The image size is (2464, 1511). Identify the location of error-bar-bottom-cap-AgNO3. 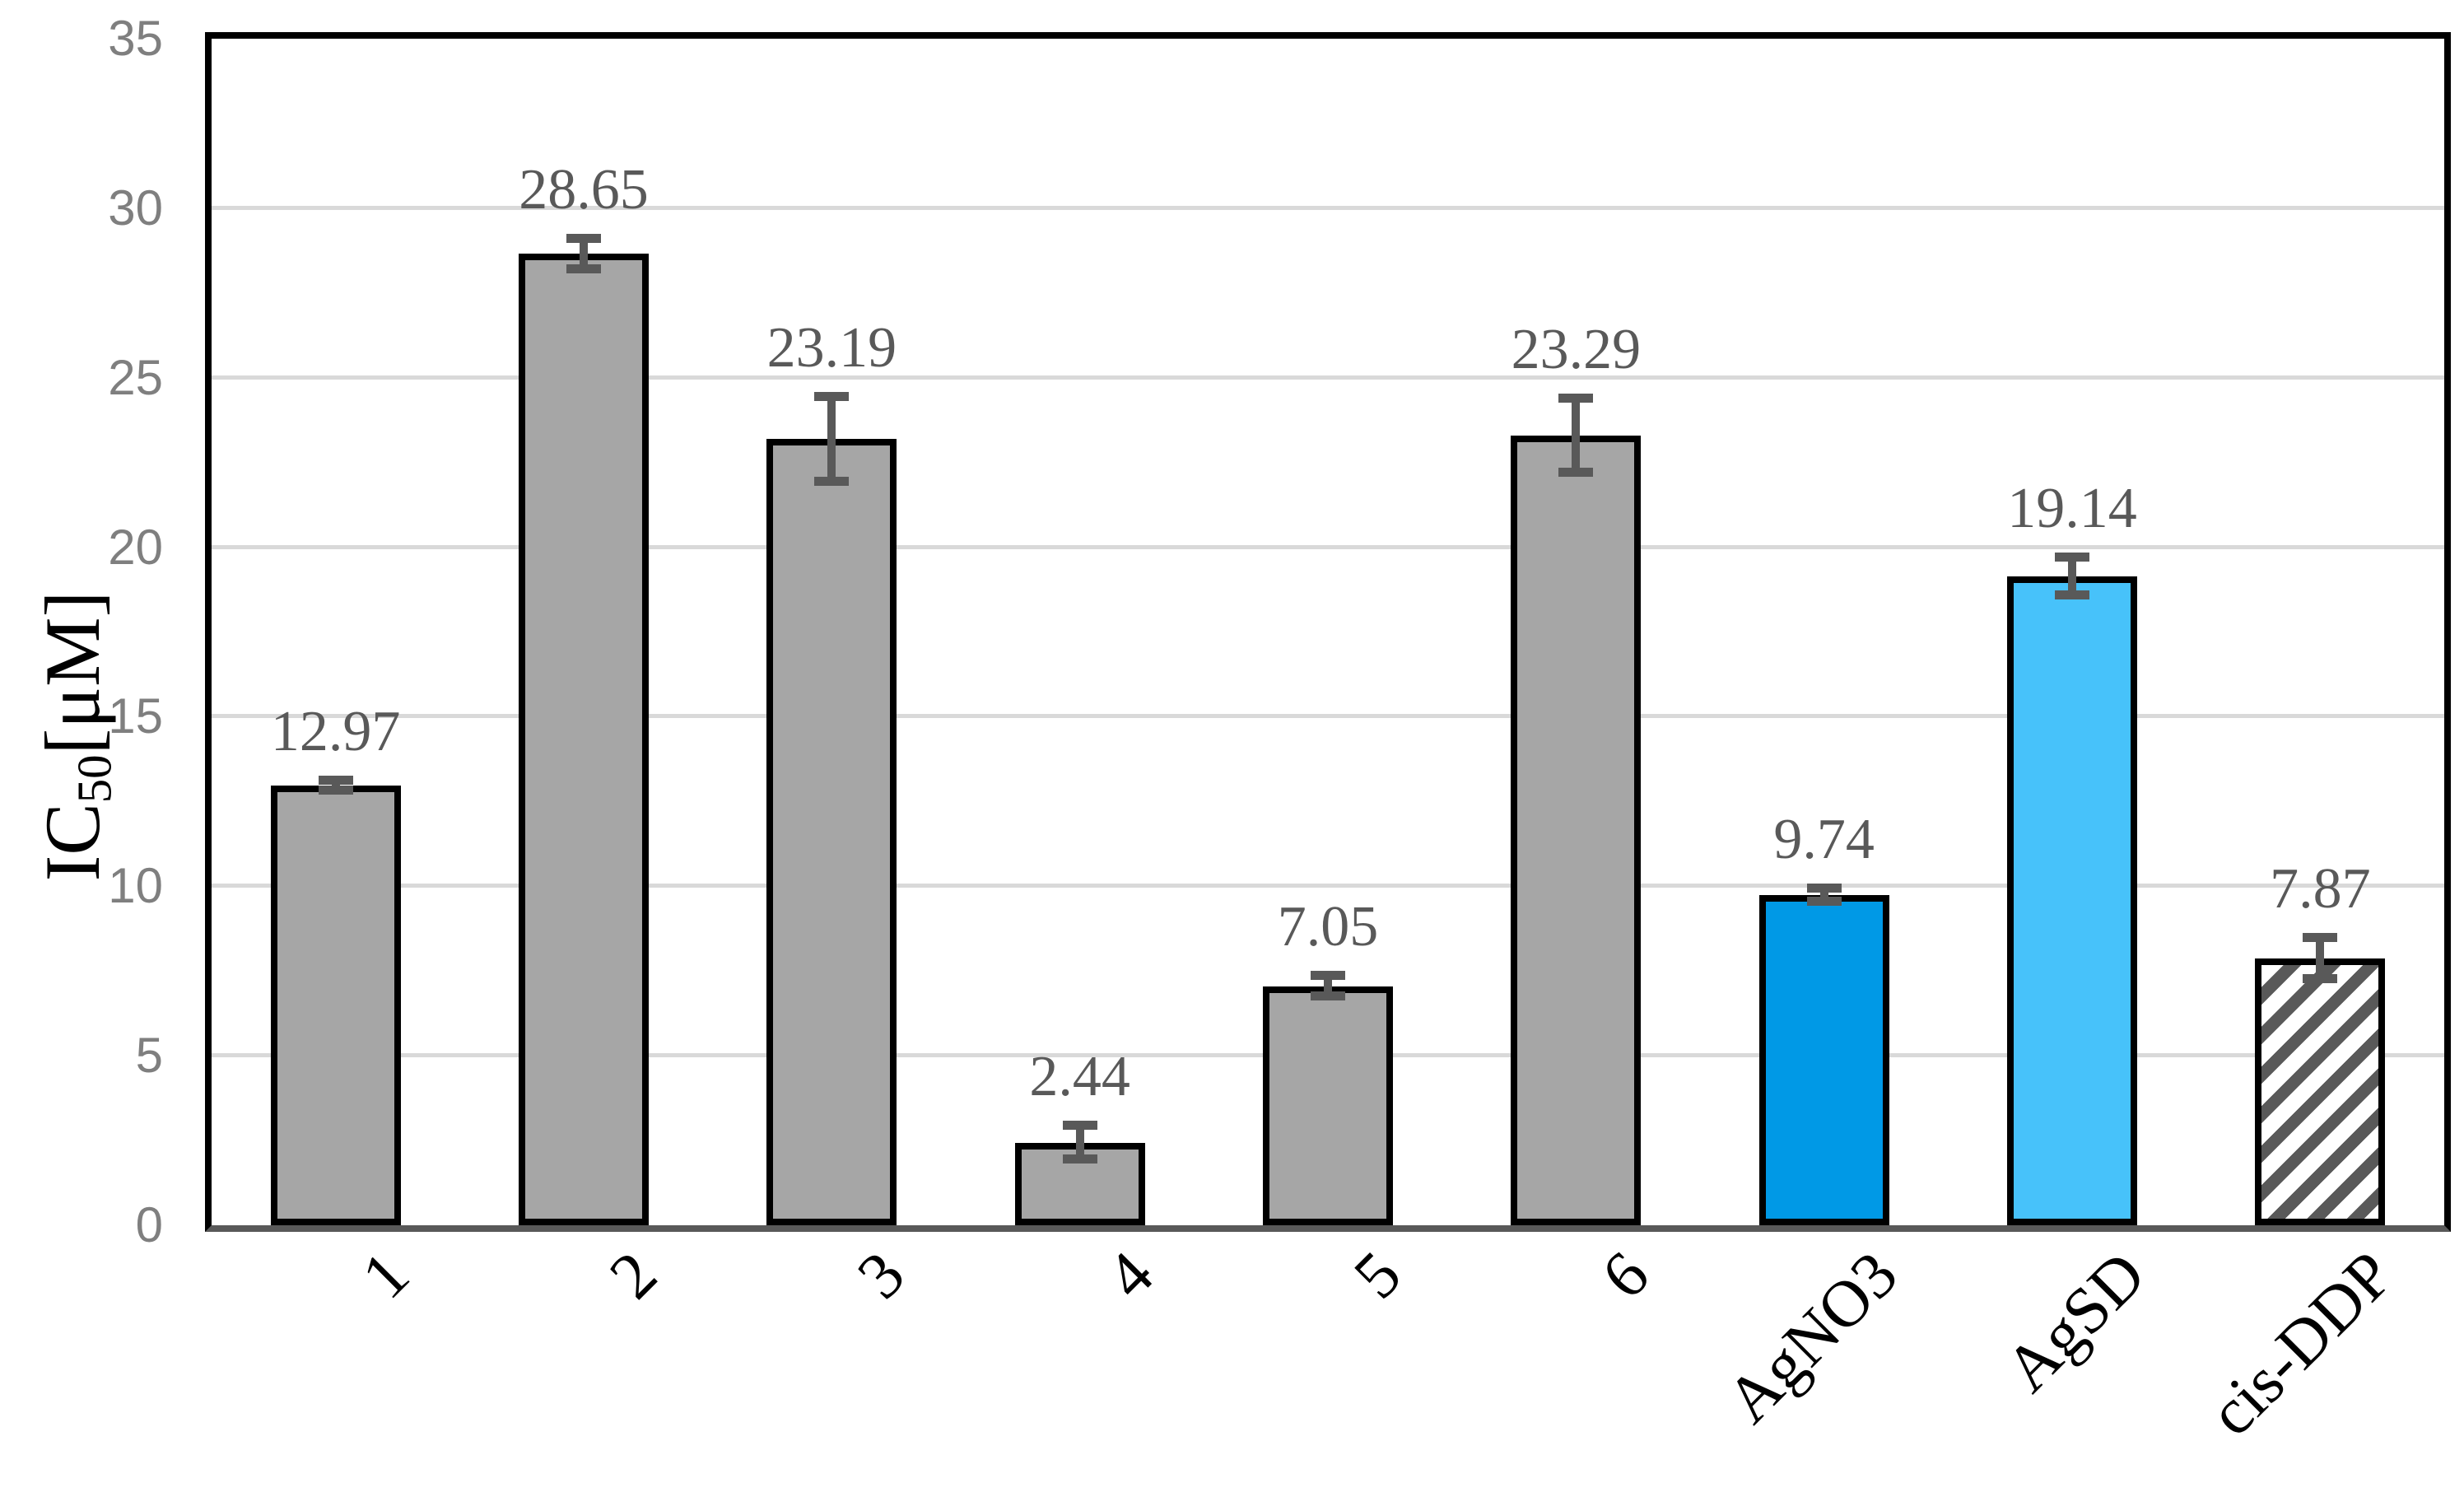
(1824, 902).